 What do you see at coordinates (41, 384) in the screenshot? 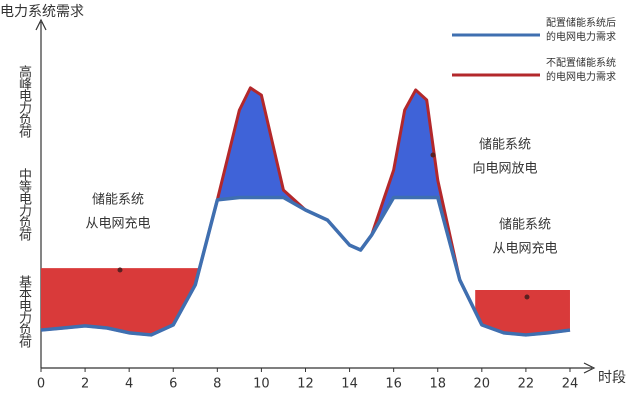
I see `x-tick-label: 0` at bounding box center [41, 384].